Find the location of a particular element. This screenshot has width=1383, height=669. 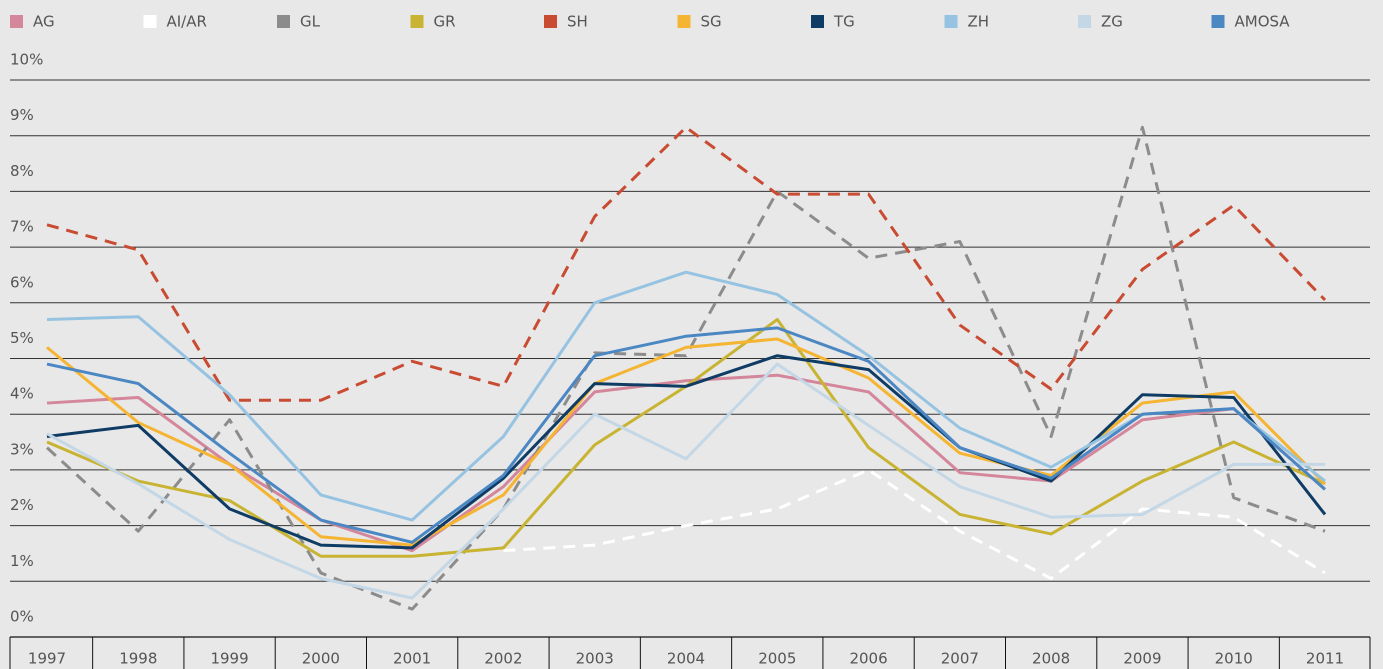

x-tick-label: 2002 is located at coordinates (503, 659).